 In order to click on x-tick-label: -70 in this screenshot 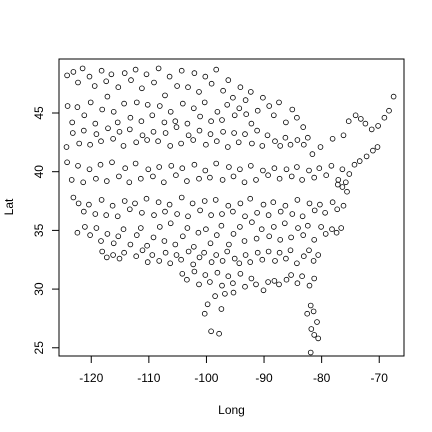, I will do `click(380, 378)`.